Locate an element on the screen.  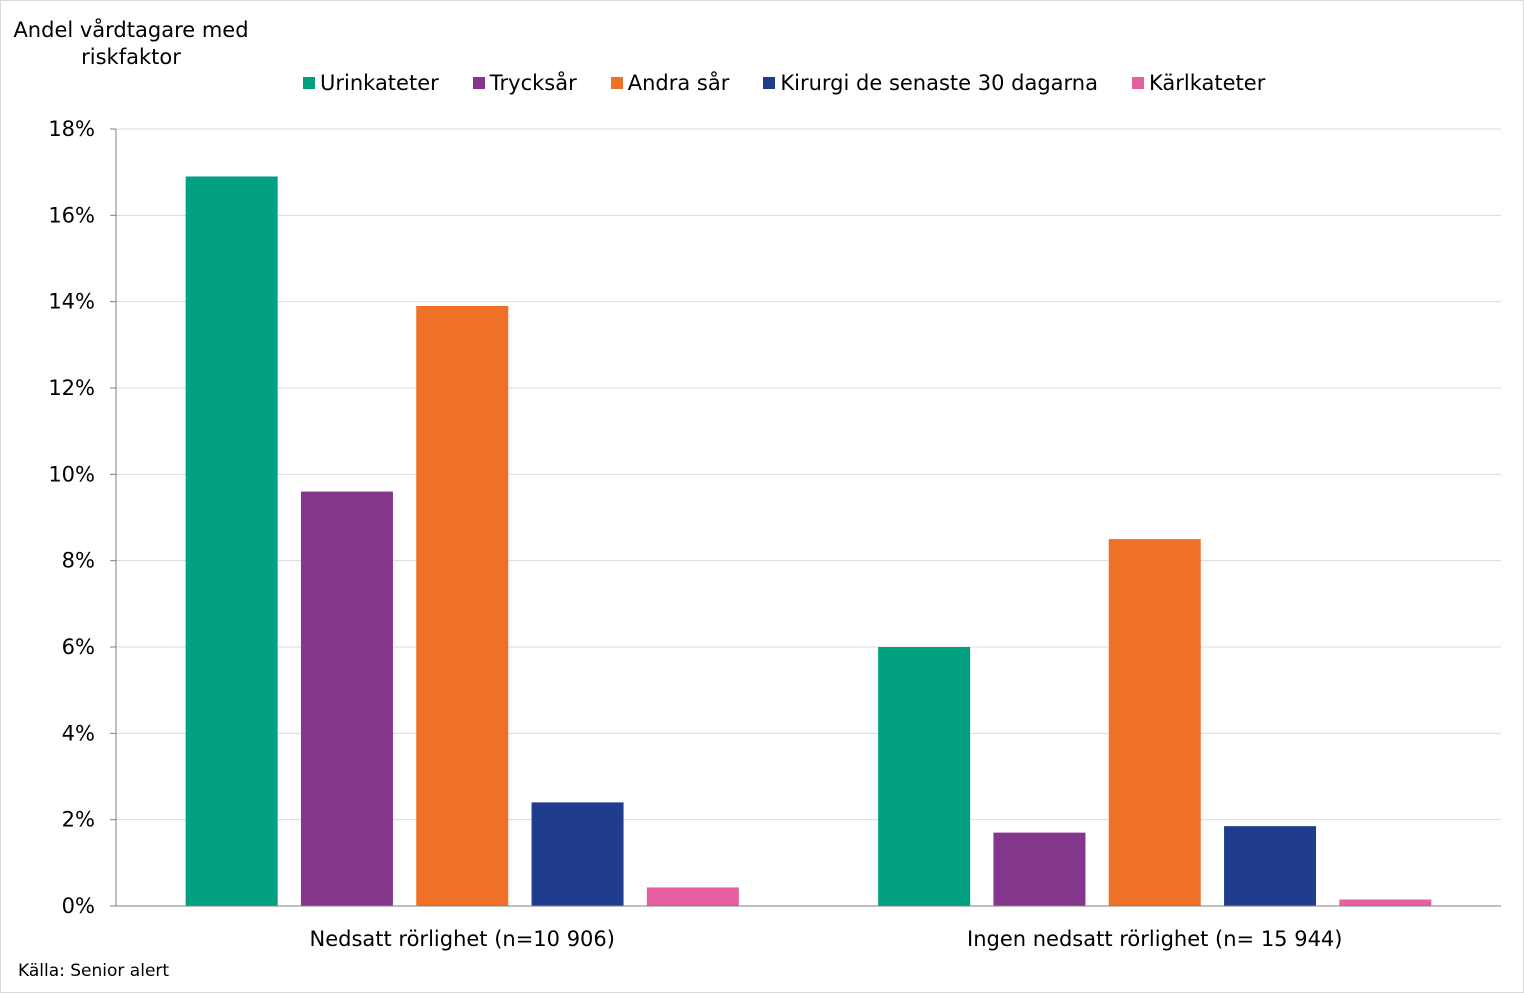
y-tick-label: 0% is located at coordinates (78, 906).